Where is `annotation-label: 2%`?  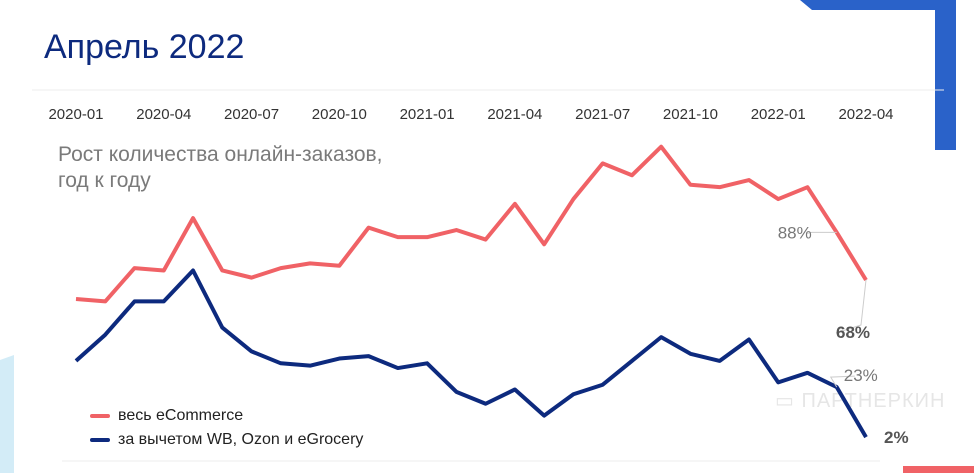 annotation-label: 2% is located at coordinates (896, 437).